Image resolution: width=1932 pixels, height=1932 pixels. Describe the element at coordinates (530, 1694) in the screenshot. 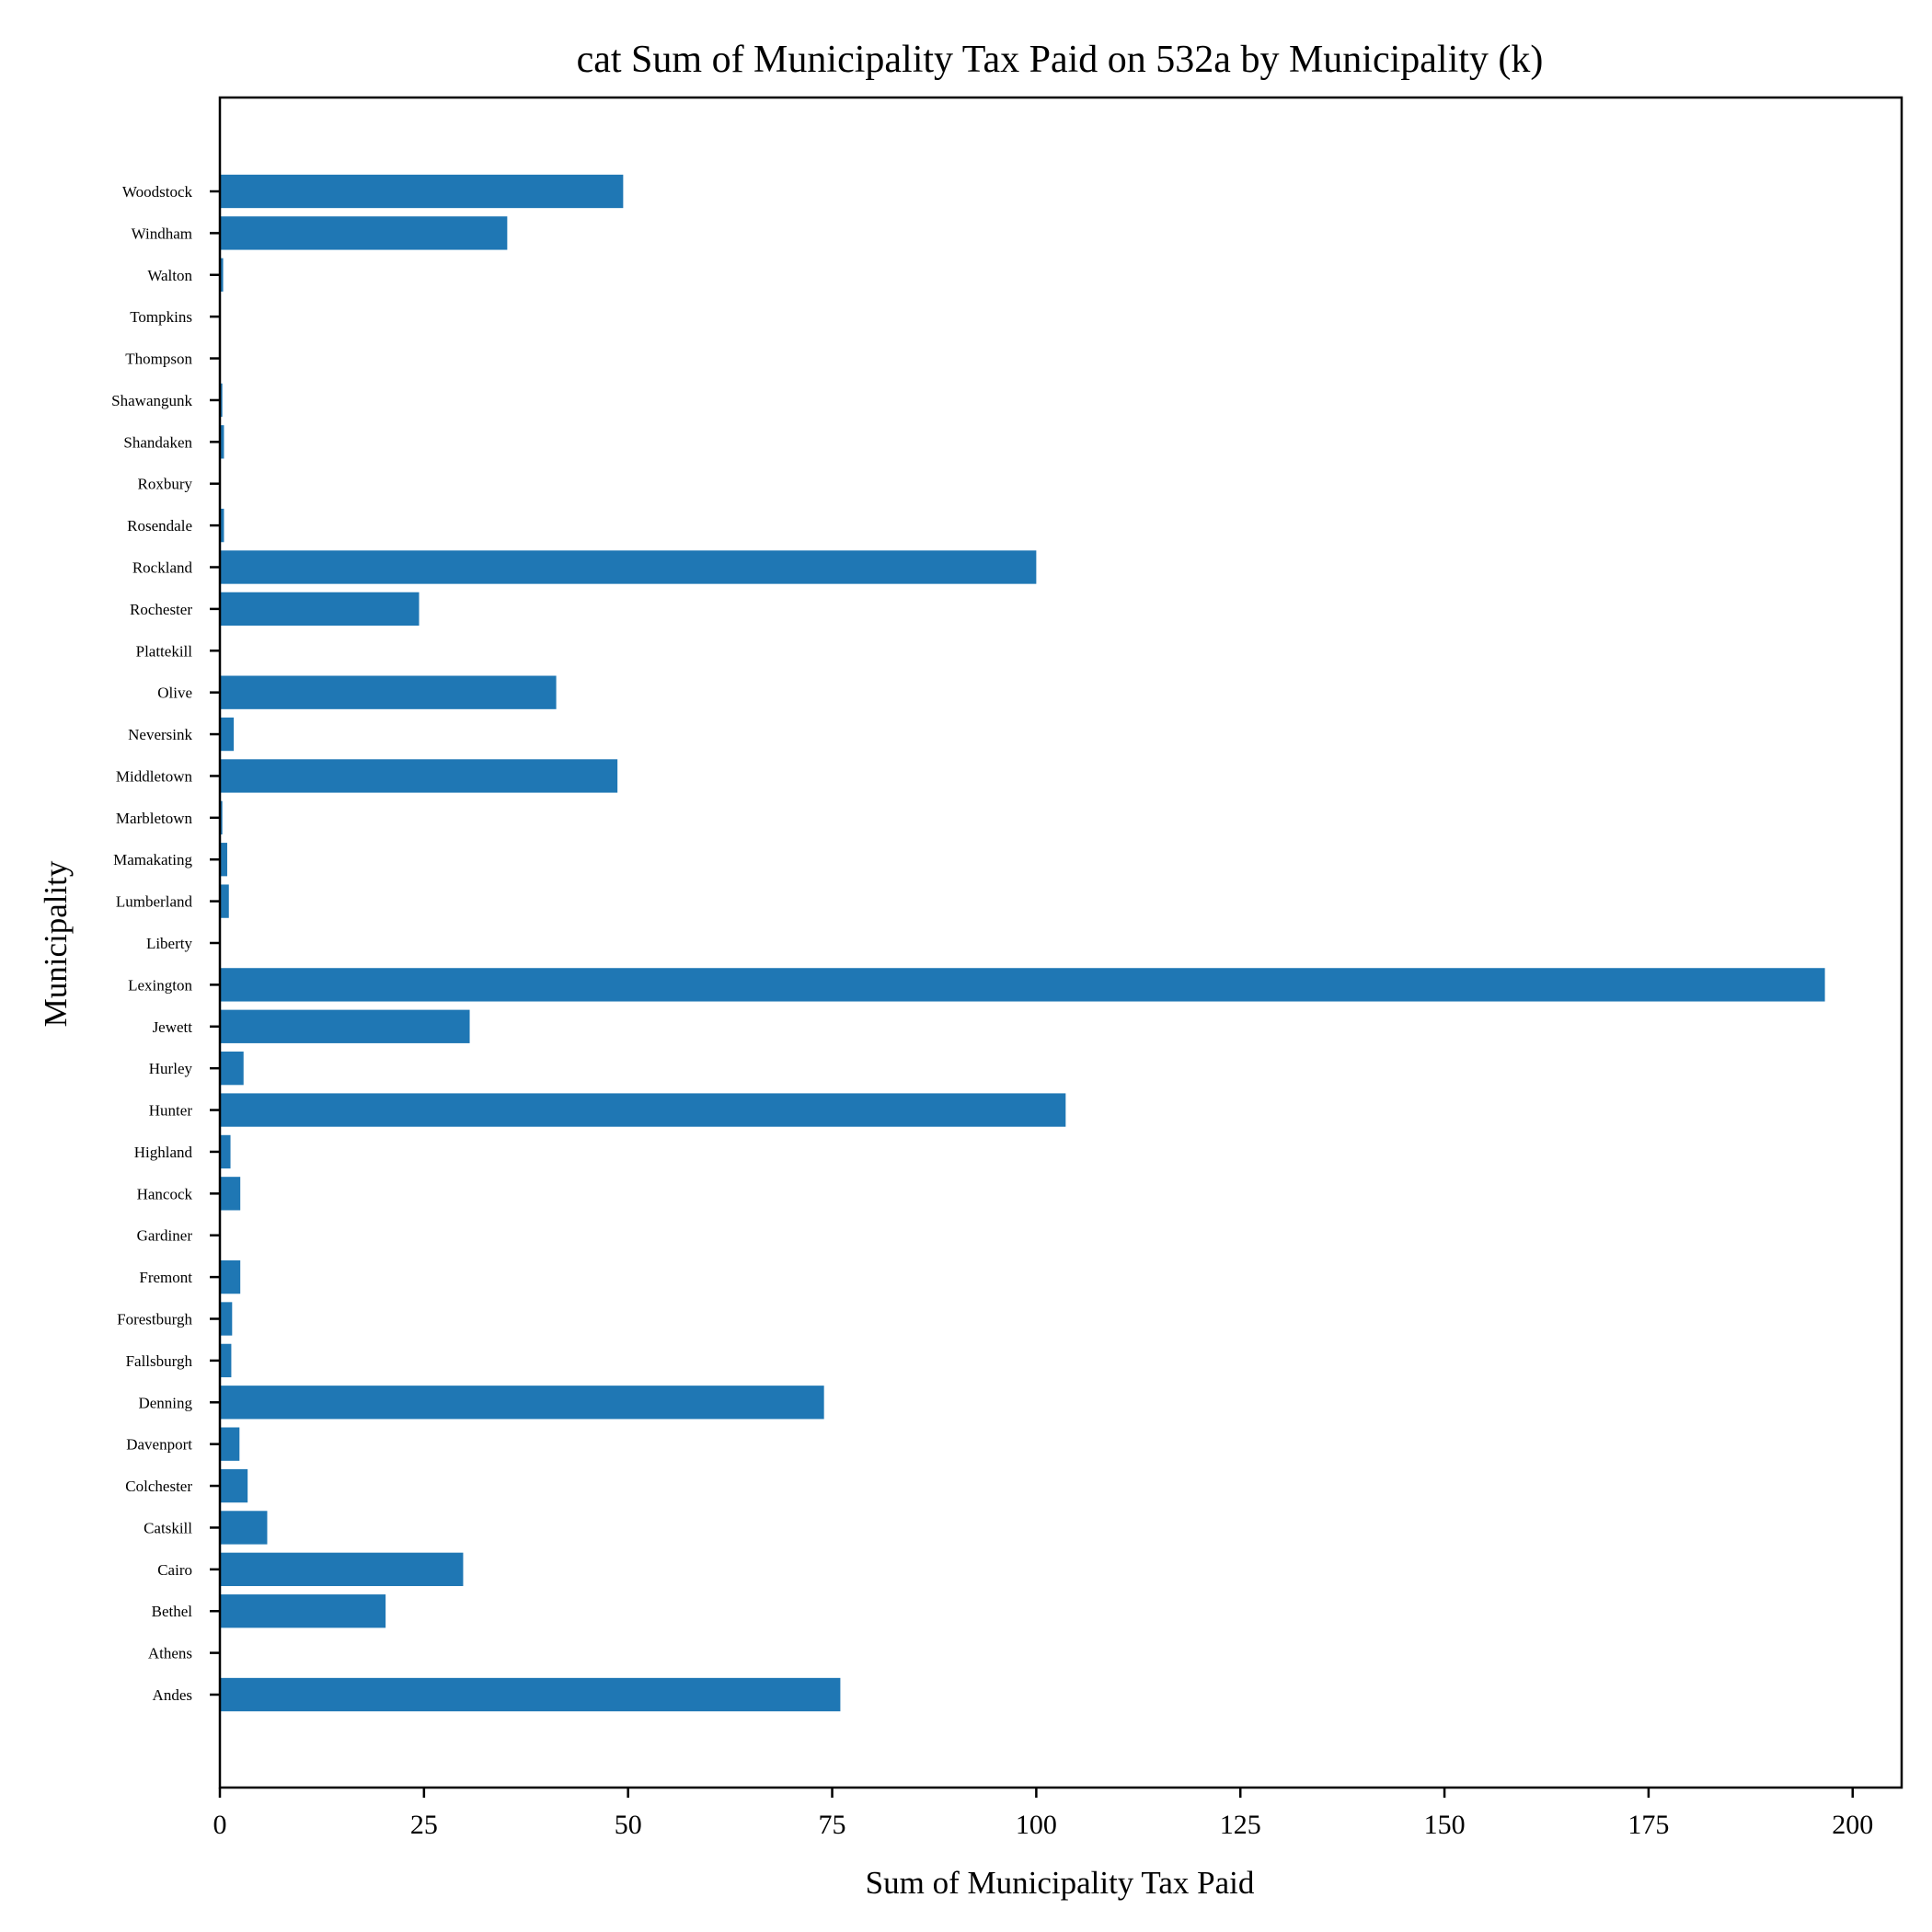

I see `bar-andes` at that location.